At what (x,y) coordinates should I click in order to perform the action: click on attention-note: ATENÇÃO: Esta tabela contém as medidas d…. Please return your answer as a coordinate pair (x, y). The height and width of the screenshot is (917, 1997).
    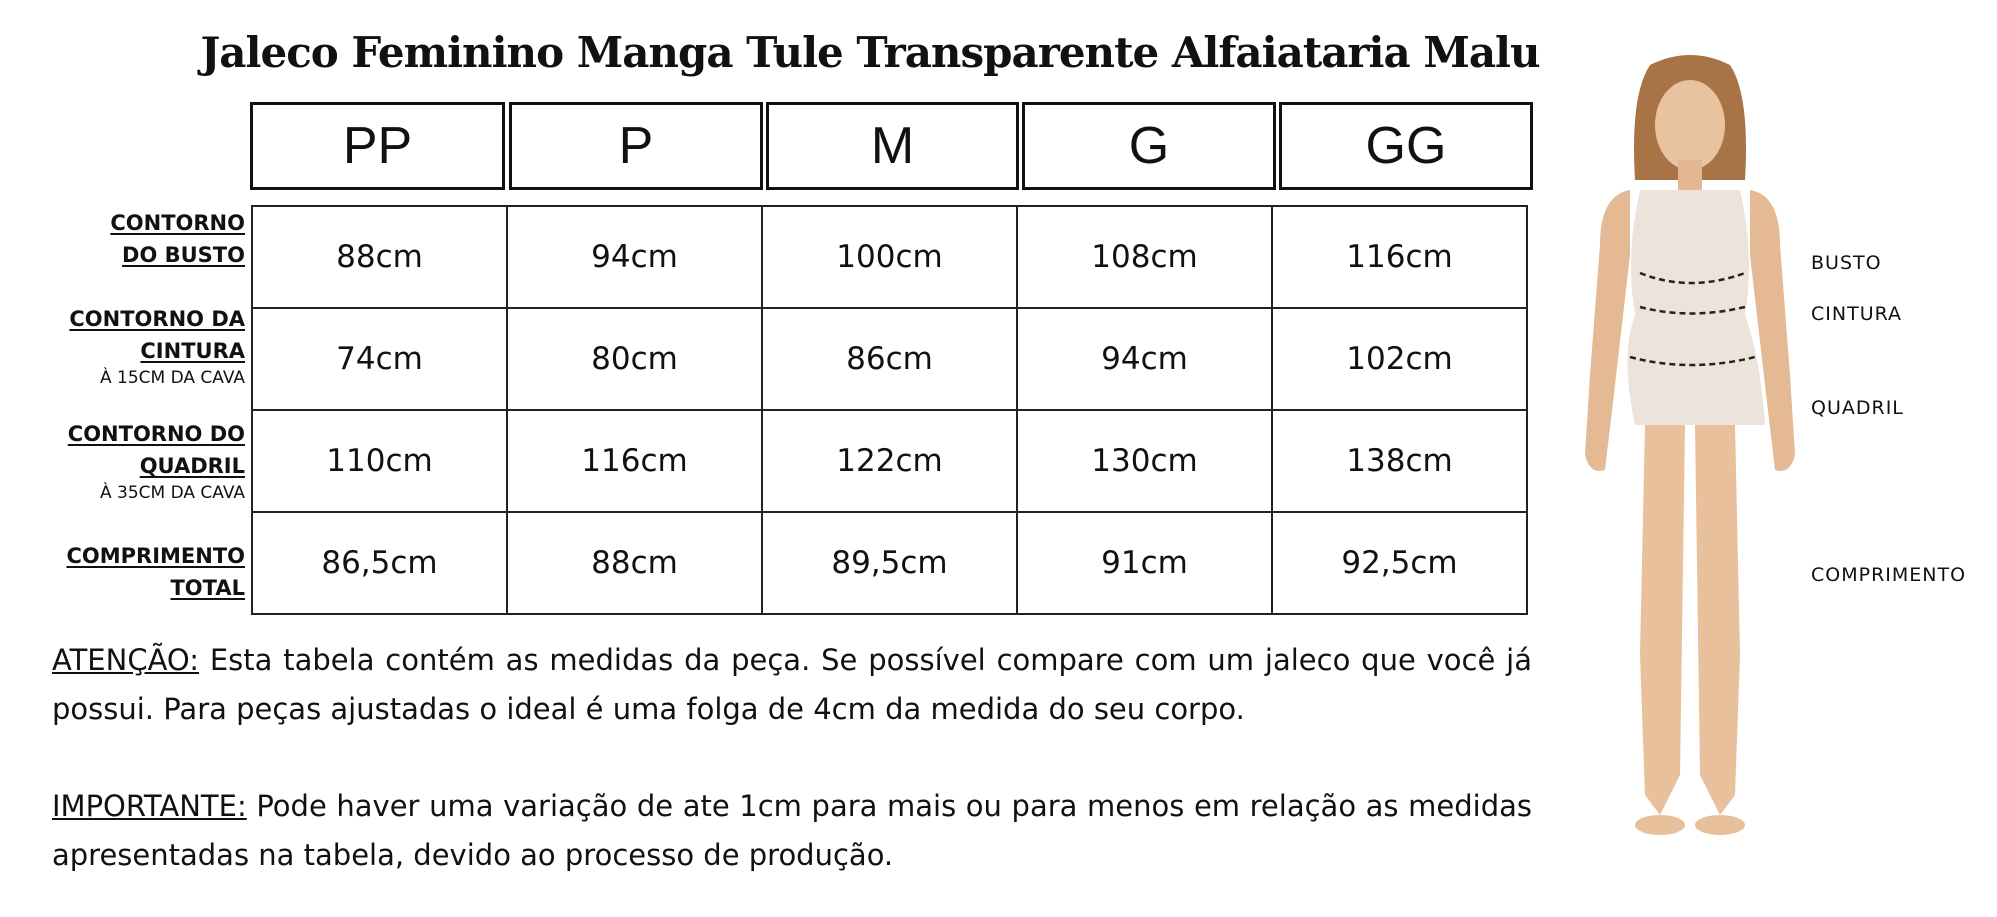
    Looking at the image, I should click on (792, 685).